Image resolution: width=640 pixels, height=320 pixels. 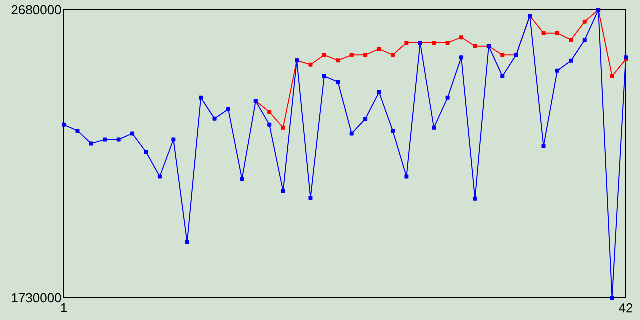 I want to click on x-tick-label: 42, so click(x=626, y=308).